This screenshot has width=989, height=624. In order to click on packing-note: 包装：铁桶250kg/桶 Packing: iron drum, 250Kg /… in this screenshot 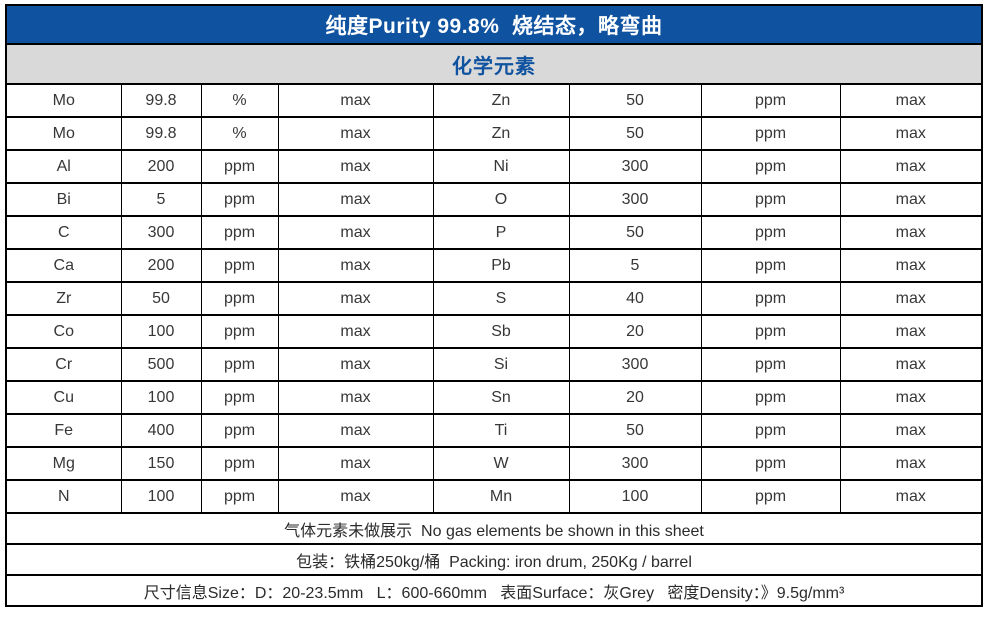, I will do `click(494, 559)`.